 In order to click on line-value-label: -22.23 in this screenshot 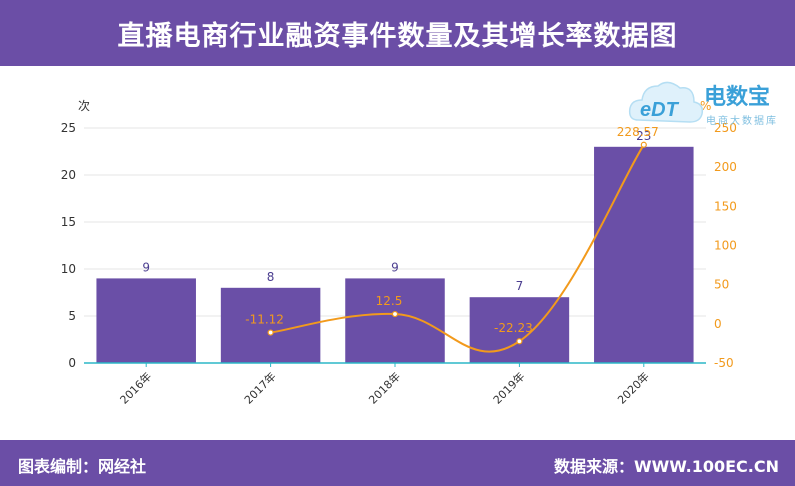, I will do `click(513, 328)`.